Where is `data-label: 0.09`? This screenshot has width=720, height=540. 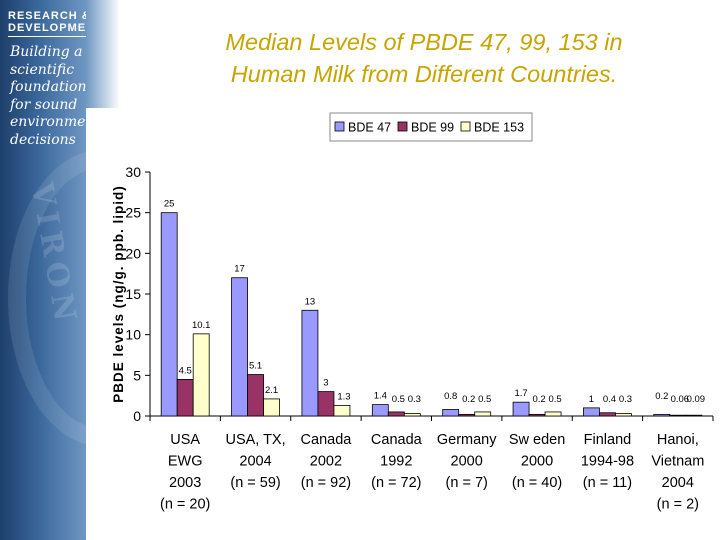 data-label: 0.09 is located at coordinates (696, 399).